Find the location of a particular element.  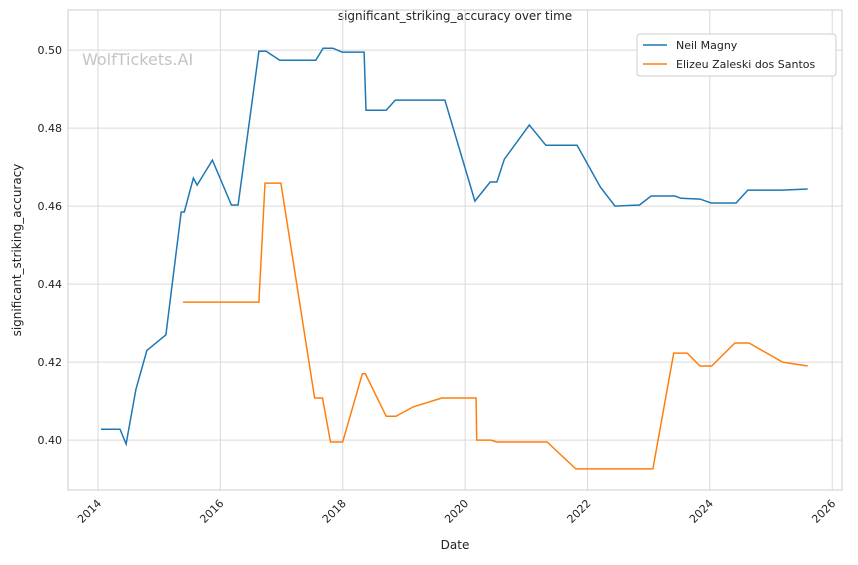

x-tick-label: 2026 is located at coordinates (823, 511).